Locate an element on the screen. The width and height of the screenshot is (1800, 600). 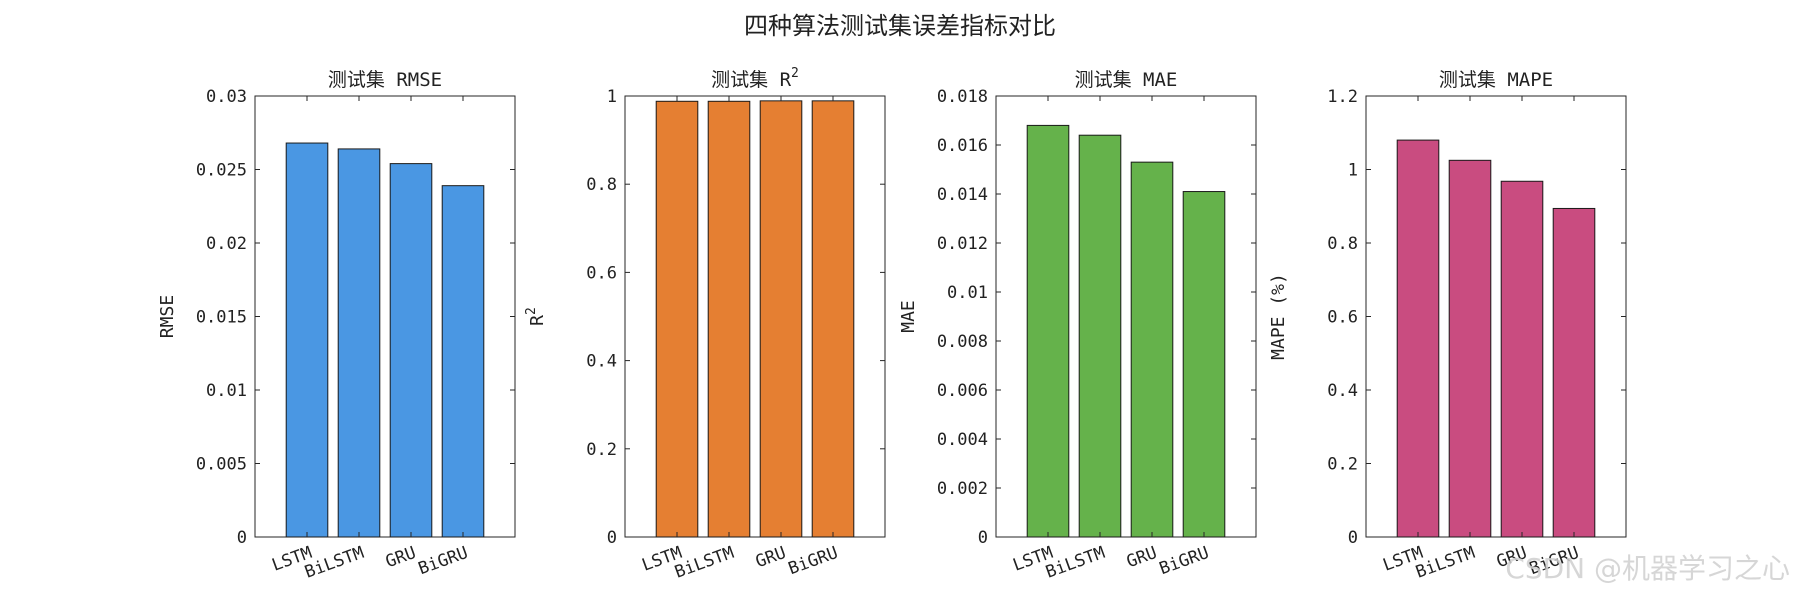
y-axis-label: MAE is located at coordinates (908, 316).